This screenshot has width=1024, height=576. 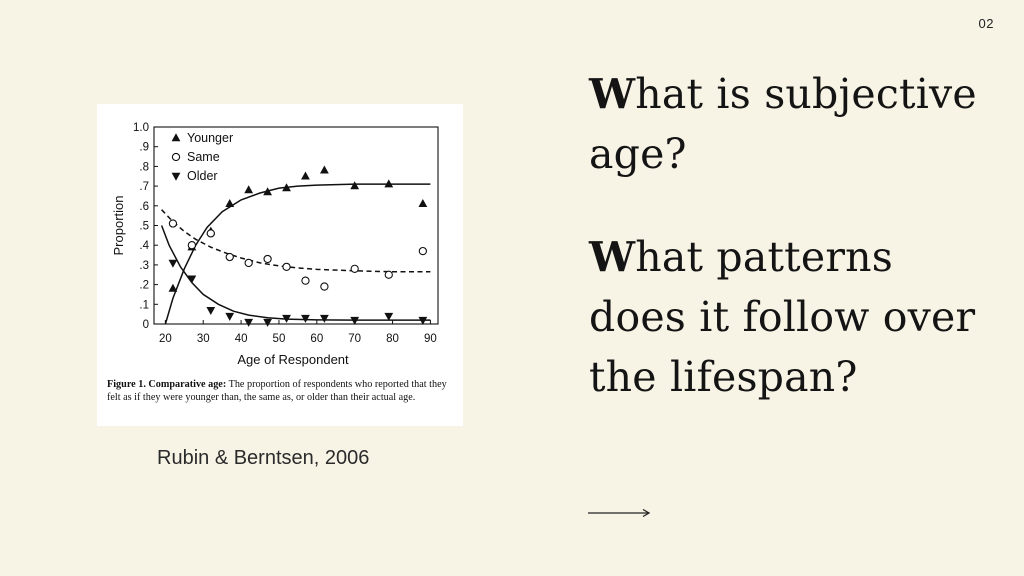 What do you see at coordinates (619, 513) in the screenshot?
I see `long-right-arrow-icon` at bounding box center [619, 513].